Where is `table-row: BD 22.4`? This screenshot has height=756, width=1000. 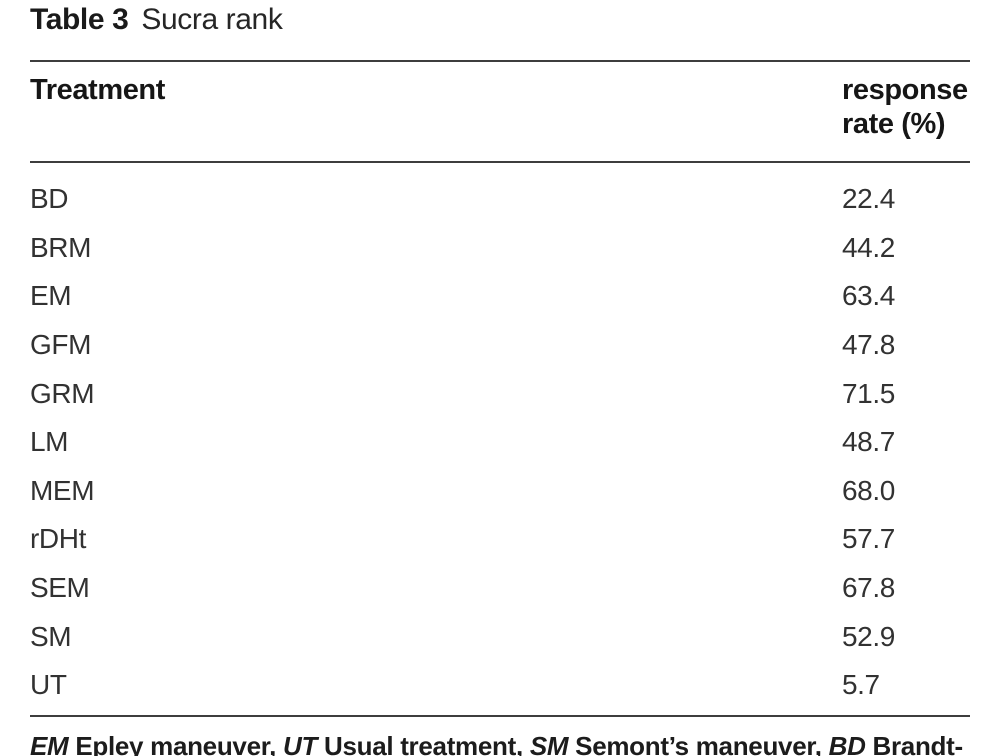
table-row: BD 22.4 is located at coordinates (500, 199).